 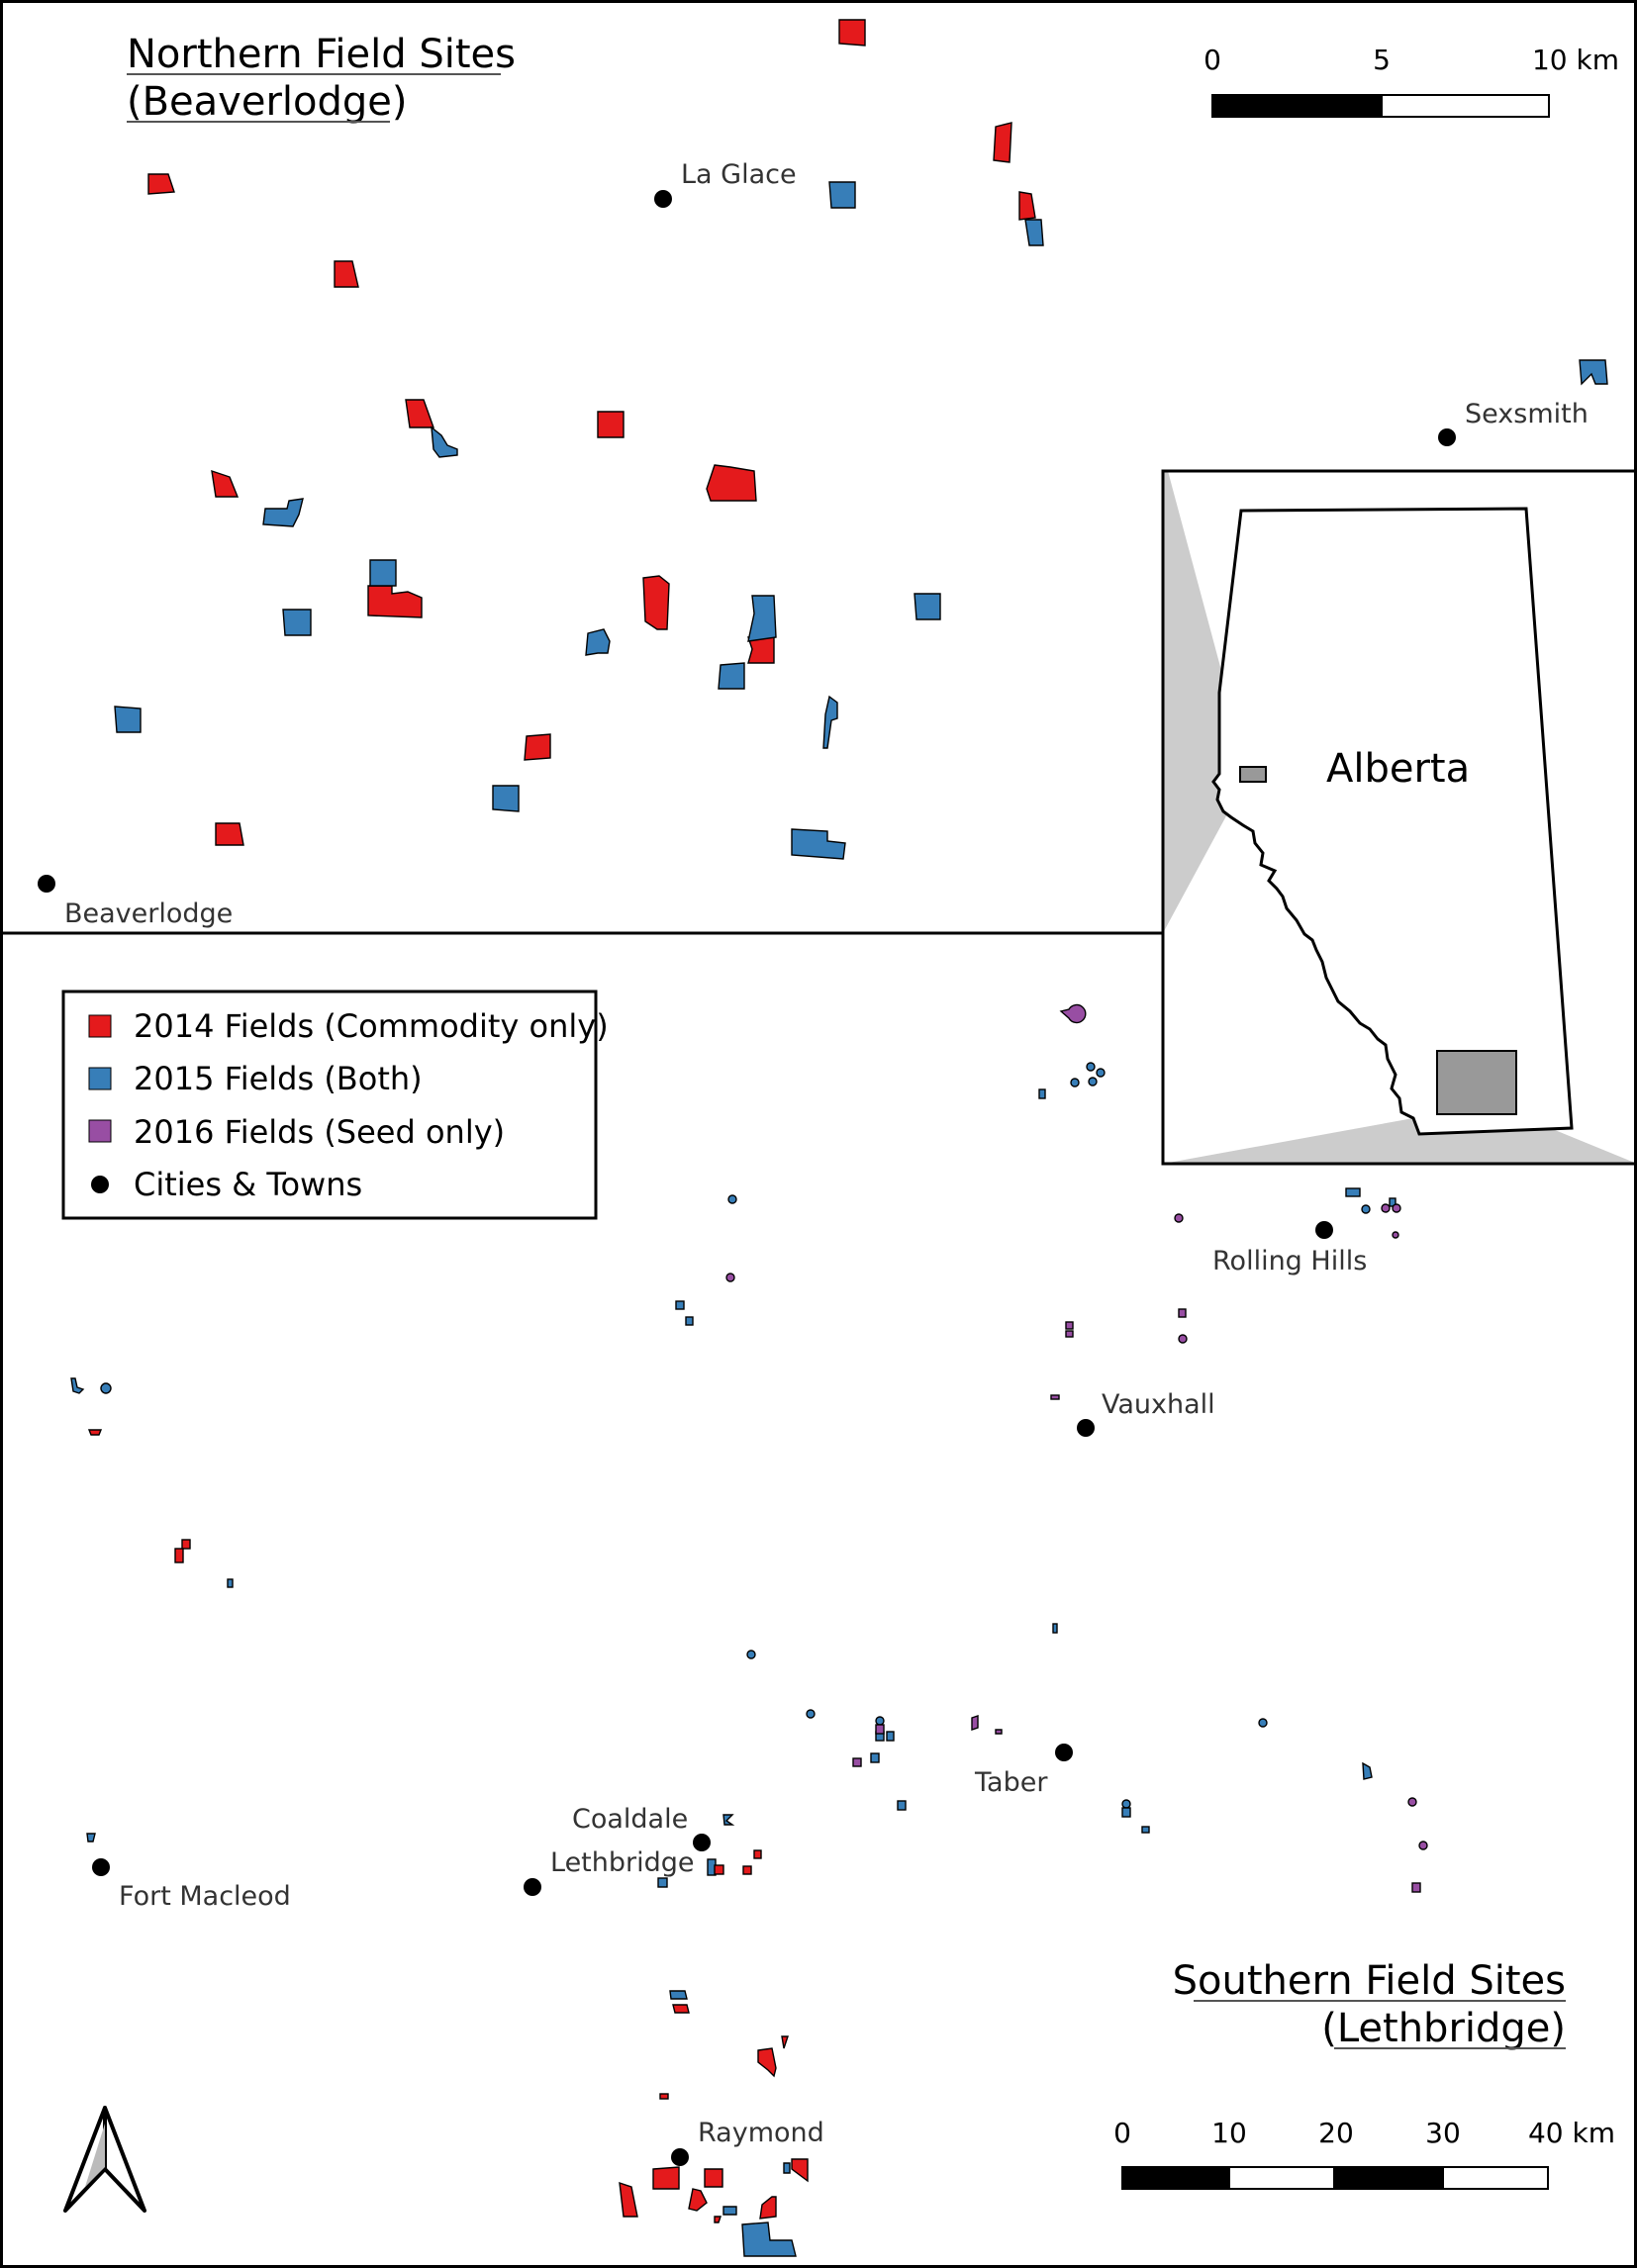 I want to click on inset-south-region, so click(x=1476, y=1083).